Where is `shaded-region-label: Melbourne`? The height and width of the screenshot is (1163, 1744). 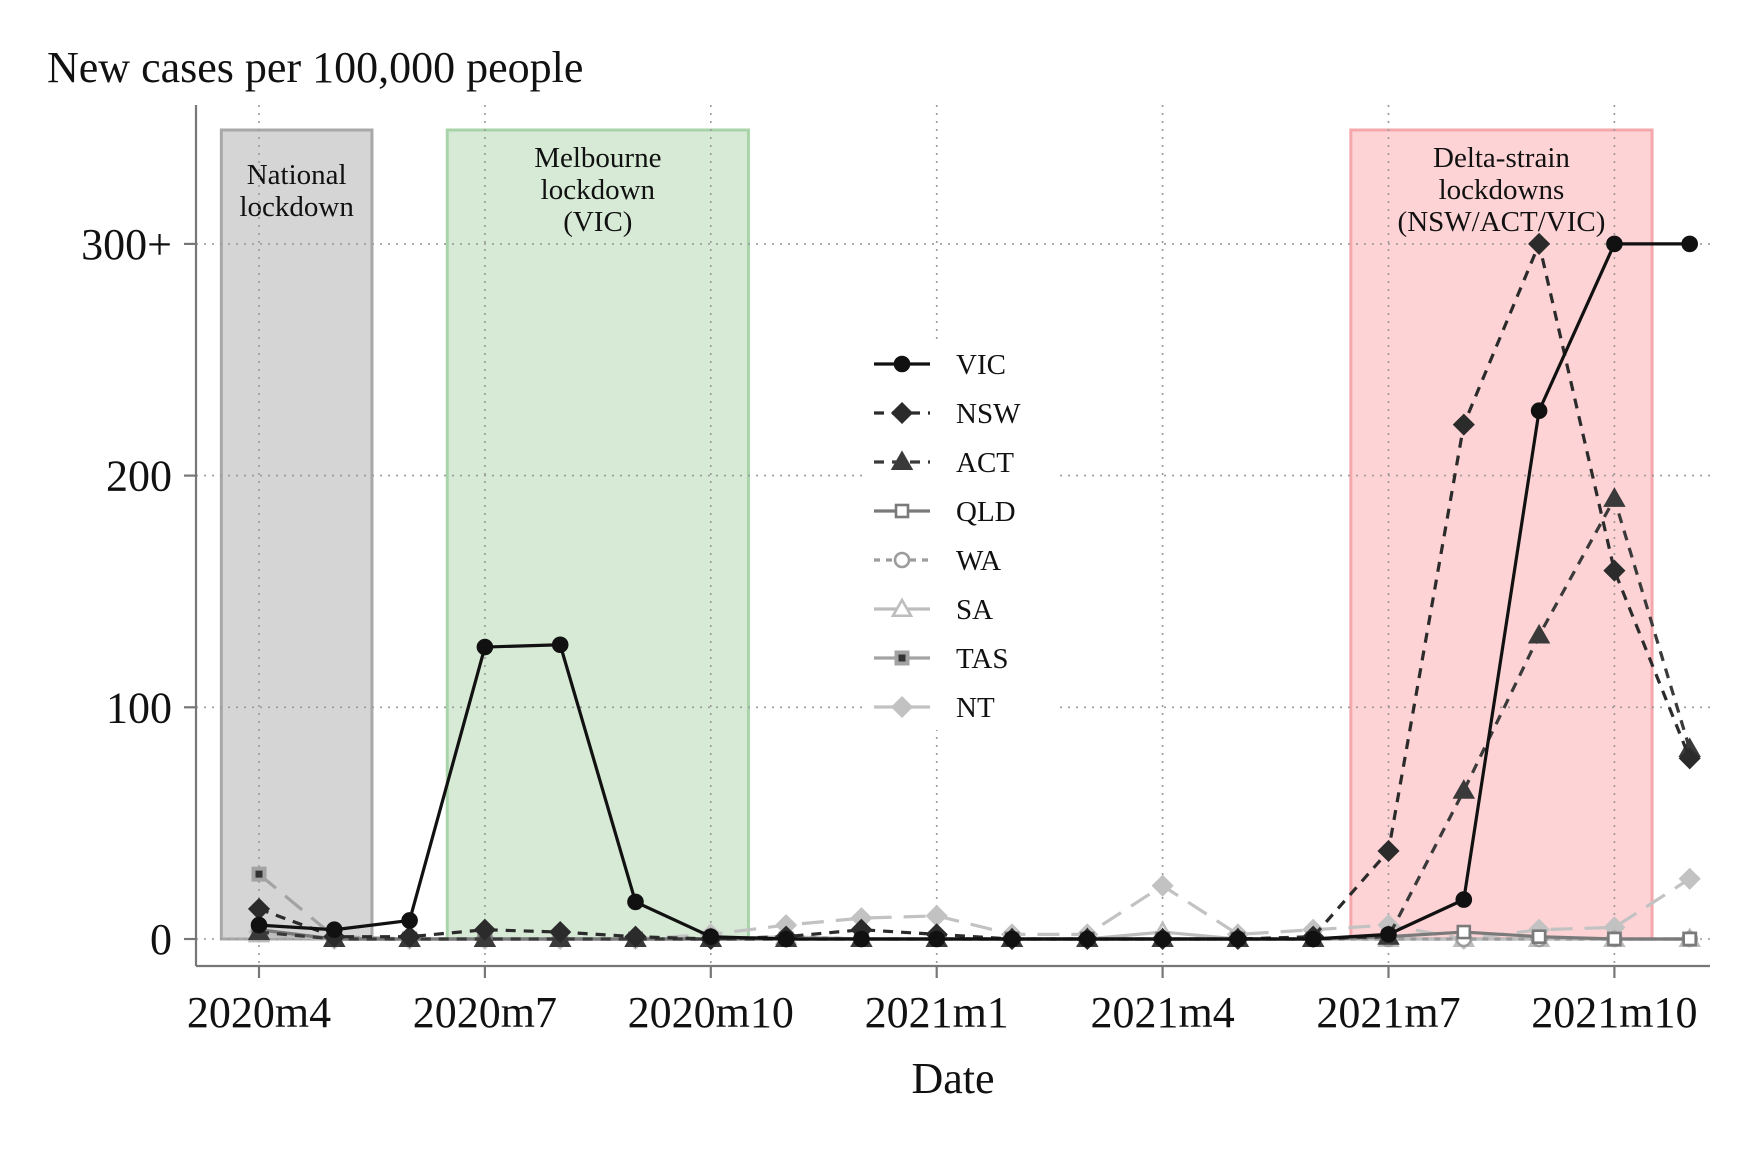 shaded-region-label: Melbourne is located at coordinates (597, 158).